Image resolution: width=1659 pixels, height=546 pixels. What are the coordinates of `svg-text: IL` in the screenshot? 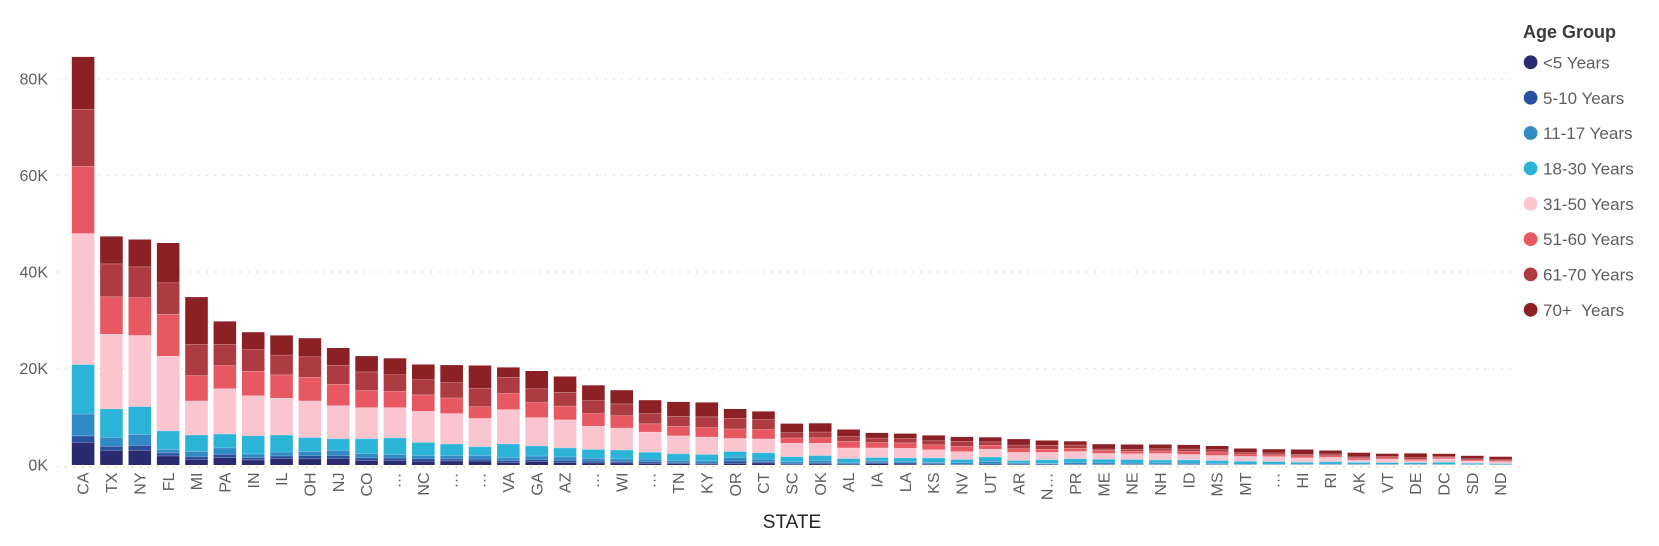 It's located at (282, 478).